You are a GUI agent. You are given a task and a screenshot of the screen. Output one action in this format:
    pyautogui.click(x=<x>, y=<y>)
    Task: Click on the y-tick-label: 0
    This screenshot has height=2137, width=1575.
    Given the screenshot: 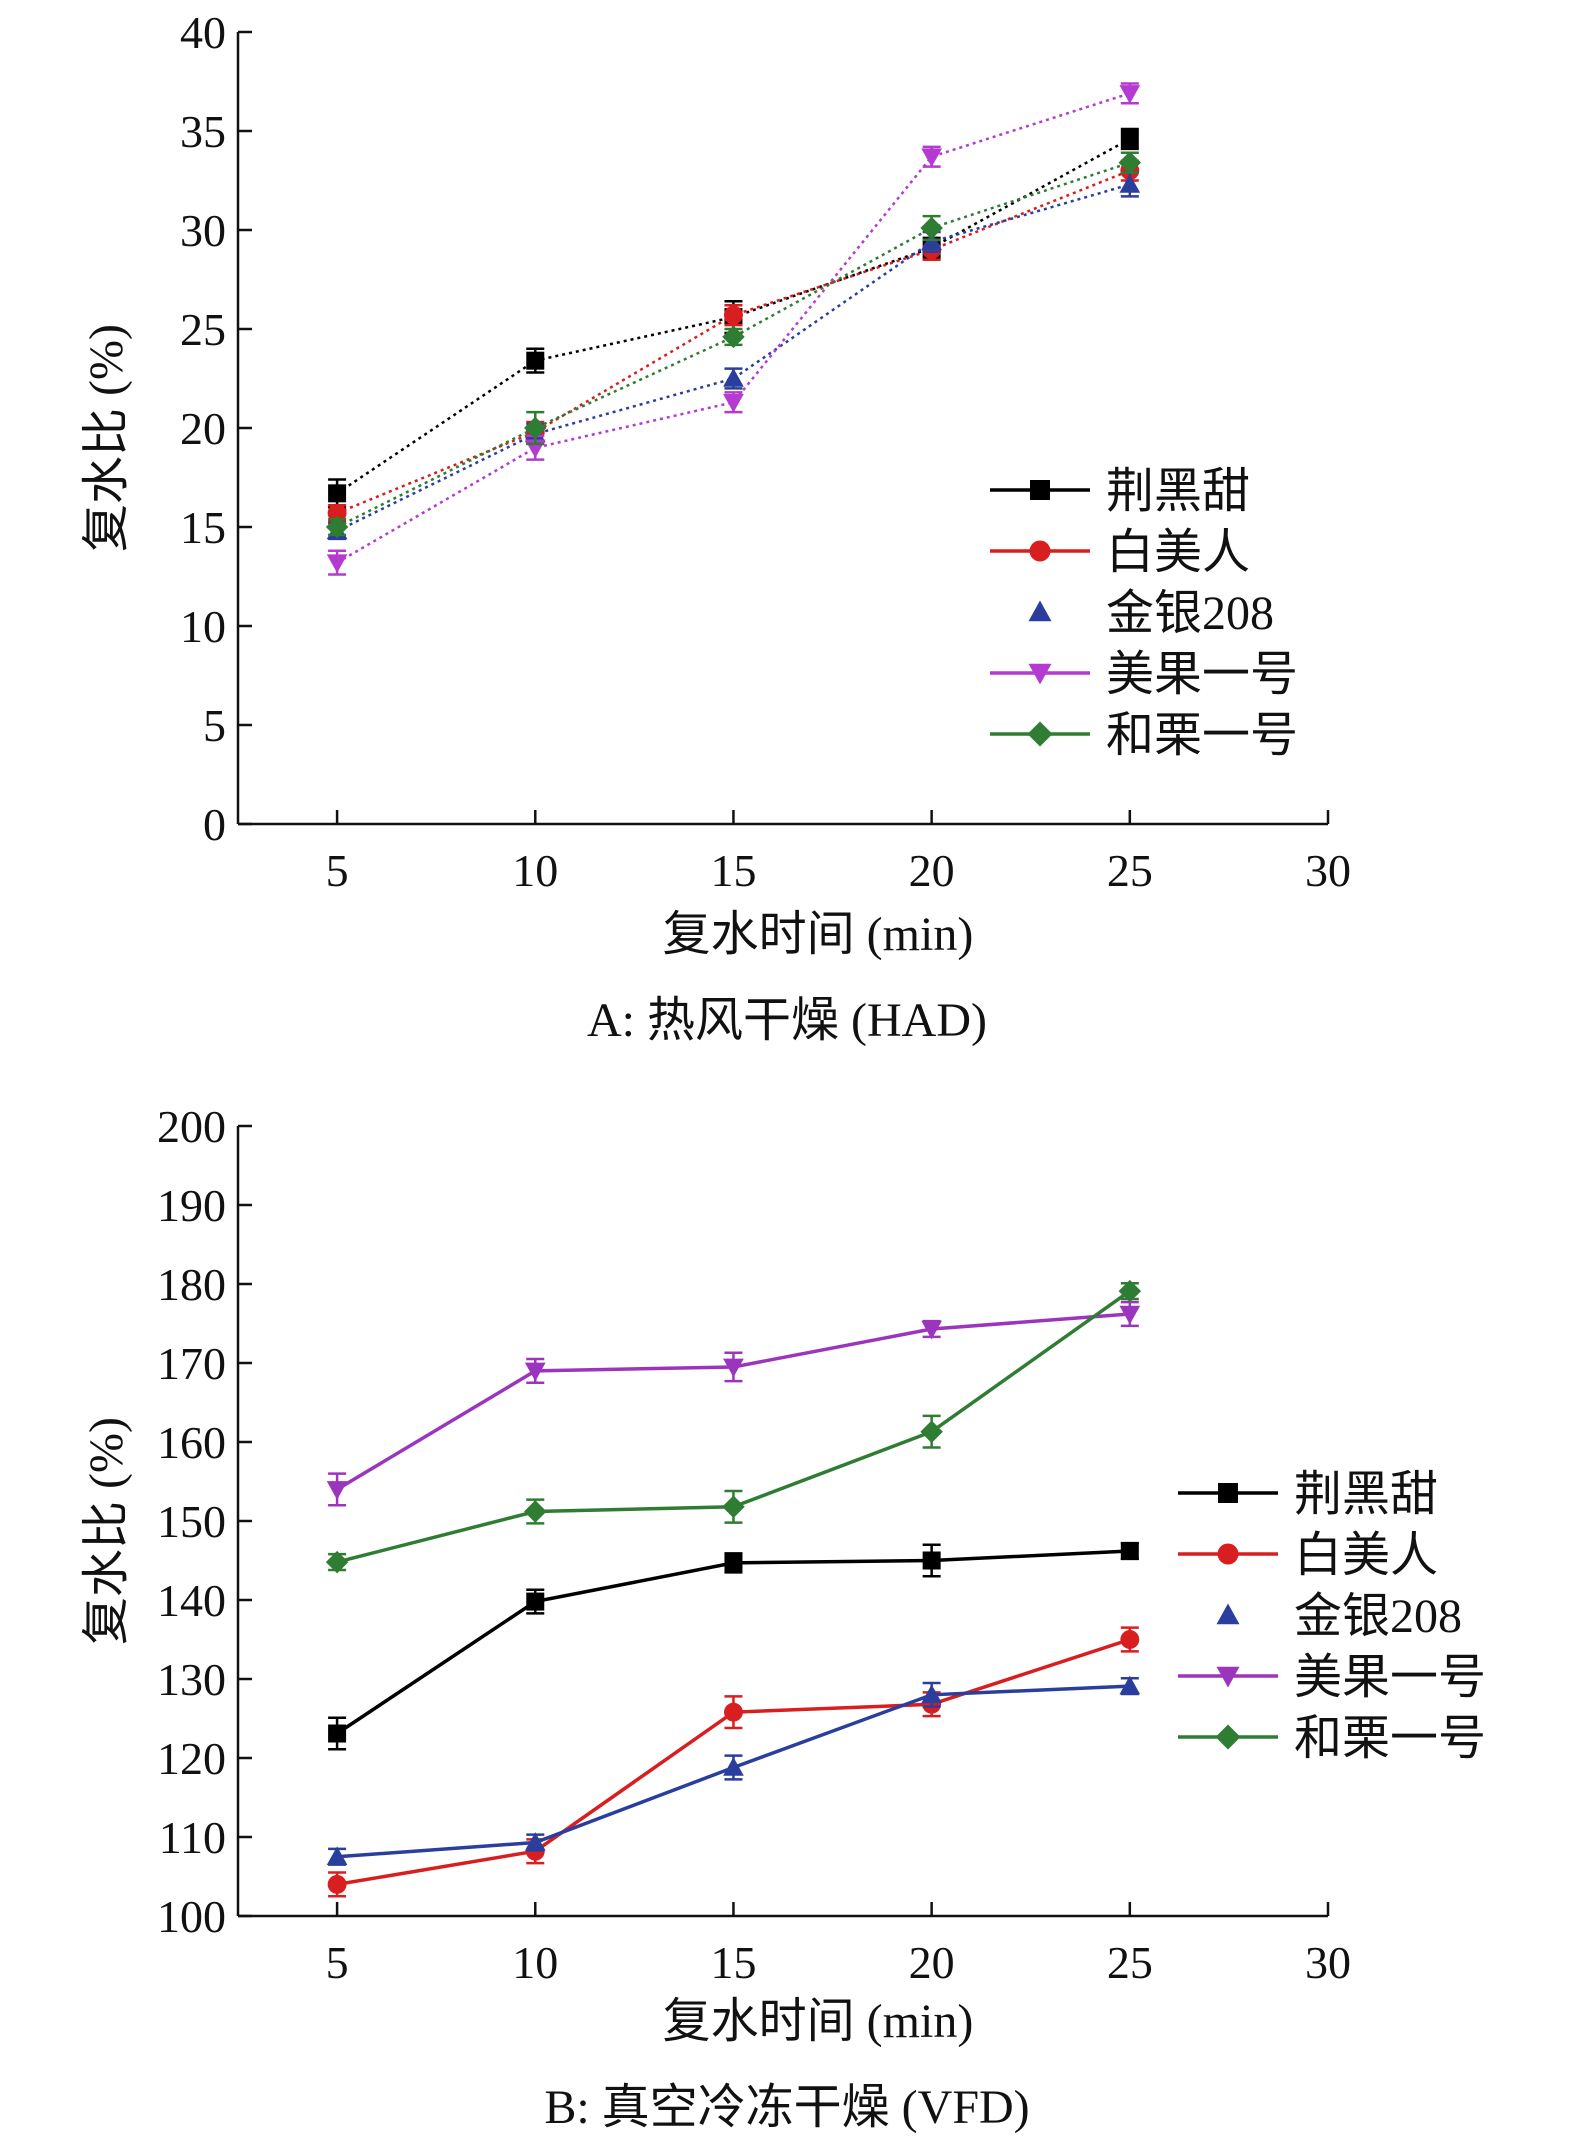 What is the action you would take?
    pyautogui.click(x=214, y=824)
    